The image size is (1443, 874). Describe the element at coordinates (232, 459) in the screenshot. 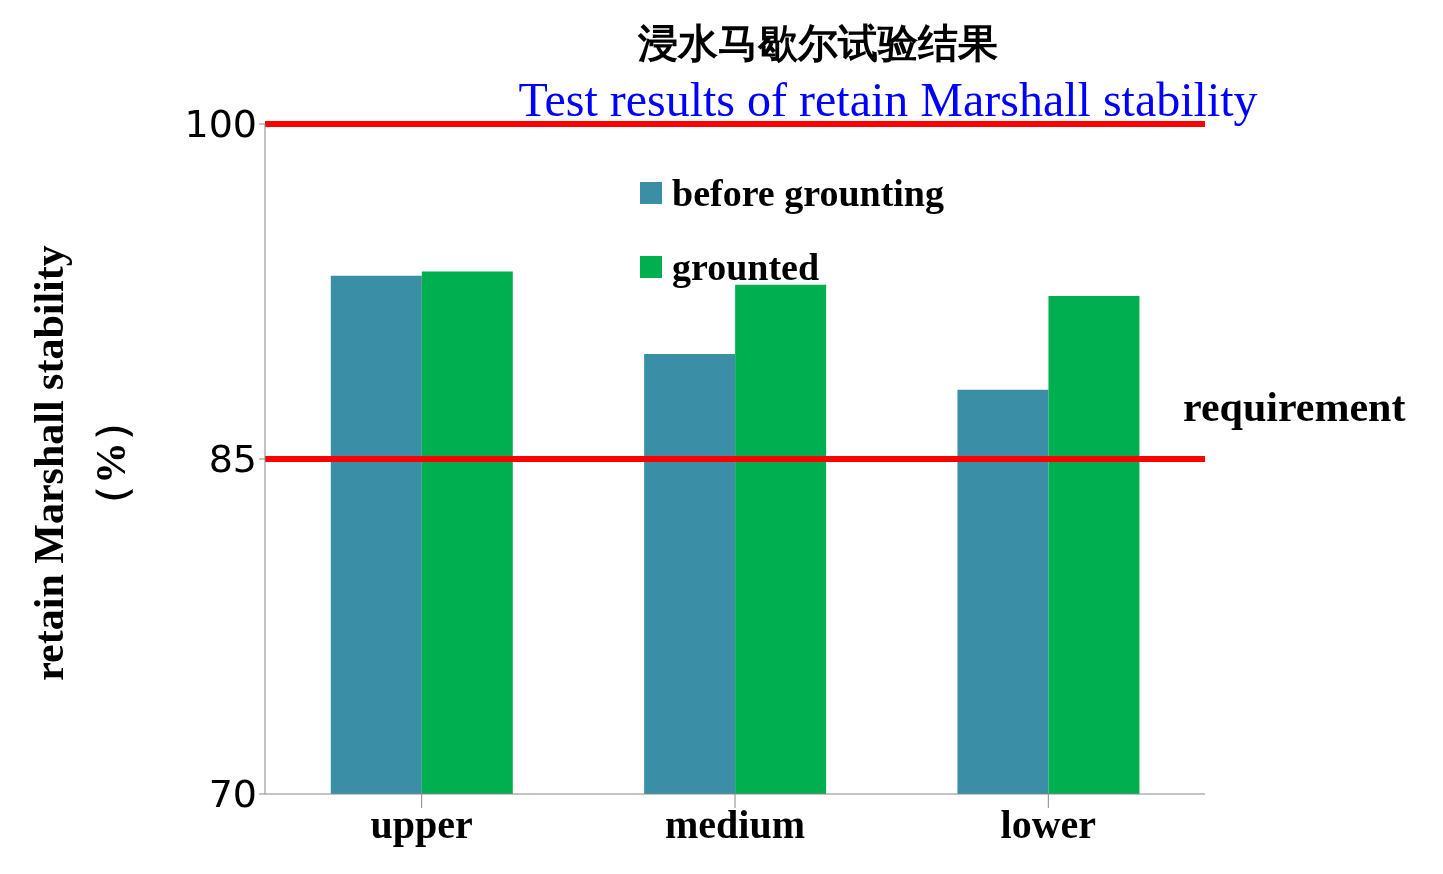

I see `y-tick-label: 85` at that location.